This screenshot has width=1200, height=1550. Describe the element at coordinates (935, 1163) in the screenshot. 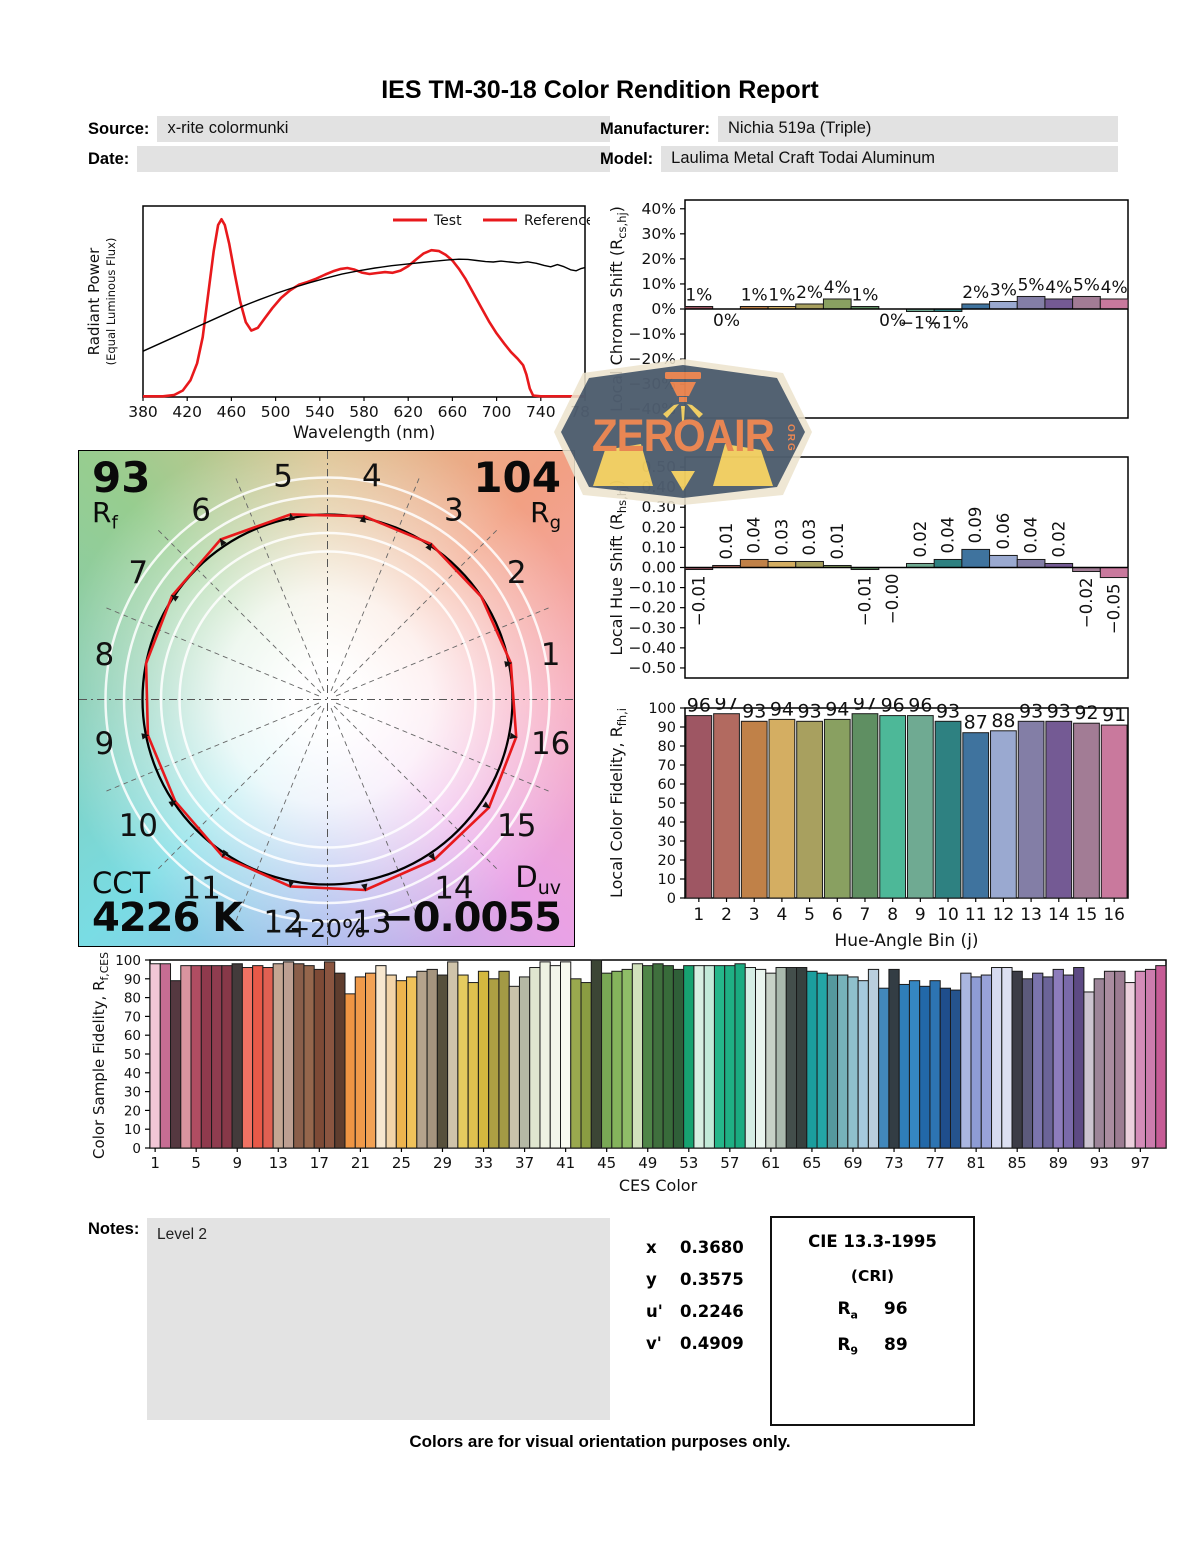

I see `svg-text: 77` at that location.